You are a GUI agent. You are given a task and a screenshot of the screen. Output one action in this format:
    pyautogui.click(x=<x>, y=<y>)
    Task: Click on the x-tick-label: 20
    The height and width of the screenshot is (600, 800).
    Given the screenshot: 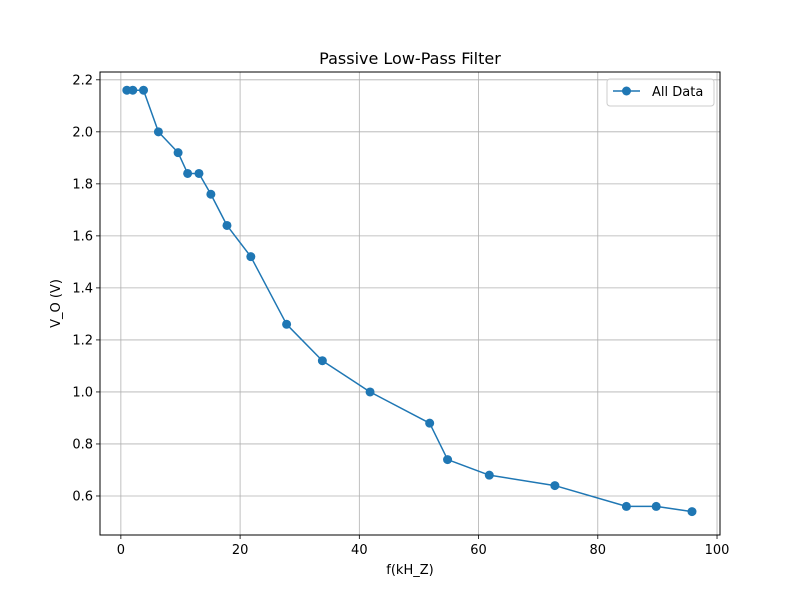 What is the action you would take?
    pyautogui.click(x=240, y=550)
    